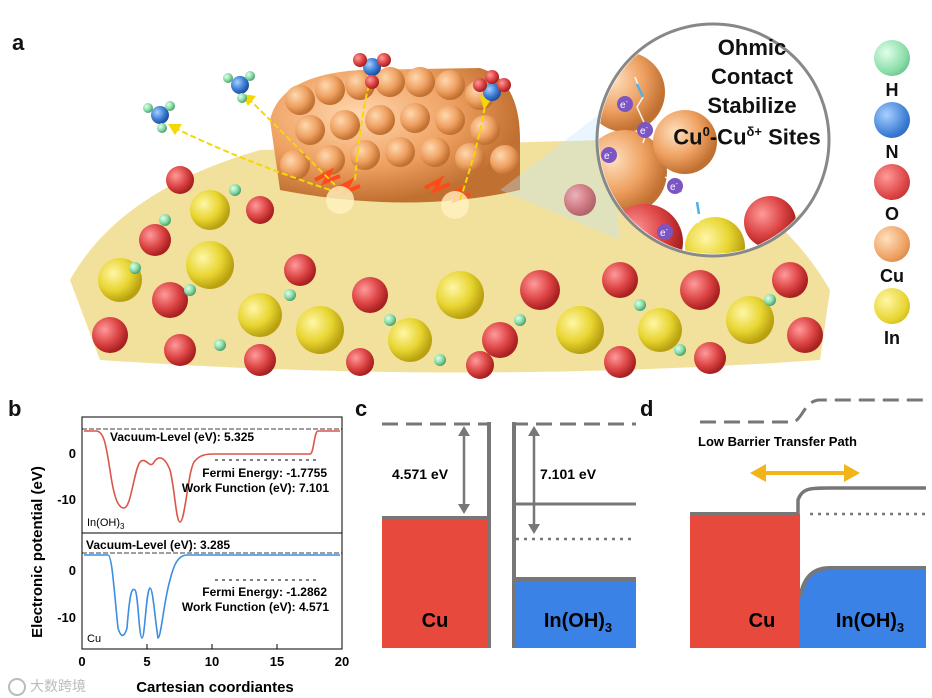 This screenshot has width=932, height=698. What do you see at coordinates (146, 661) in the screenshot?
I see `x-tick-5: 5` at bounding box center [146, 661].